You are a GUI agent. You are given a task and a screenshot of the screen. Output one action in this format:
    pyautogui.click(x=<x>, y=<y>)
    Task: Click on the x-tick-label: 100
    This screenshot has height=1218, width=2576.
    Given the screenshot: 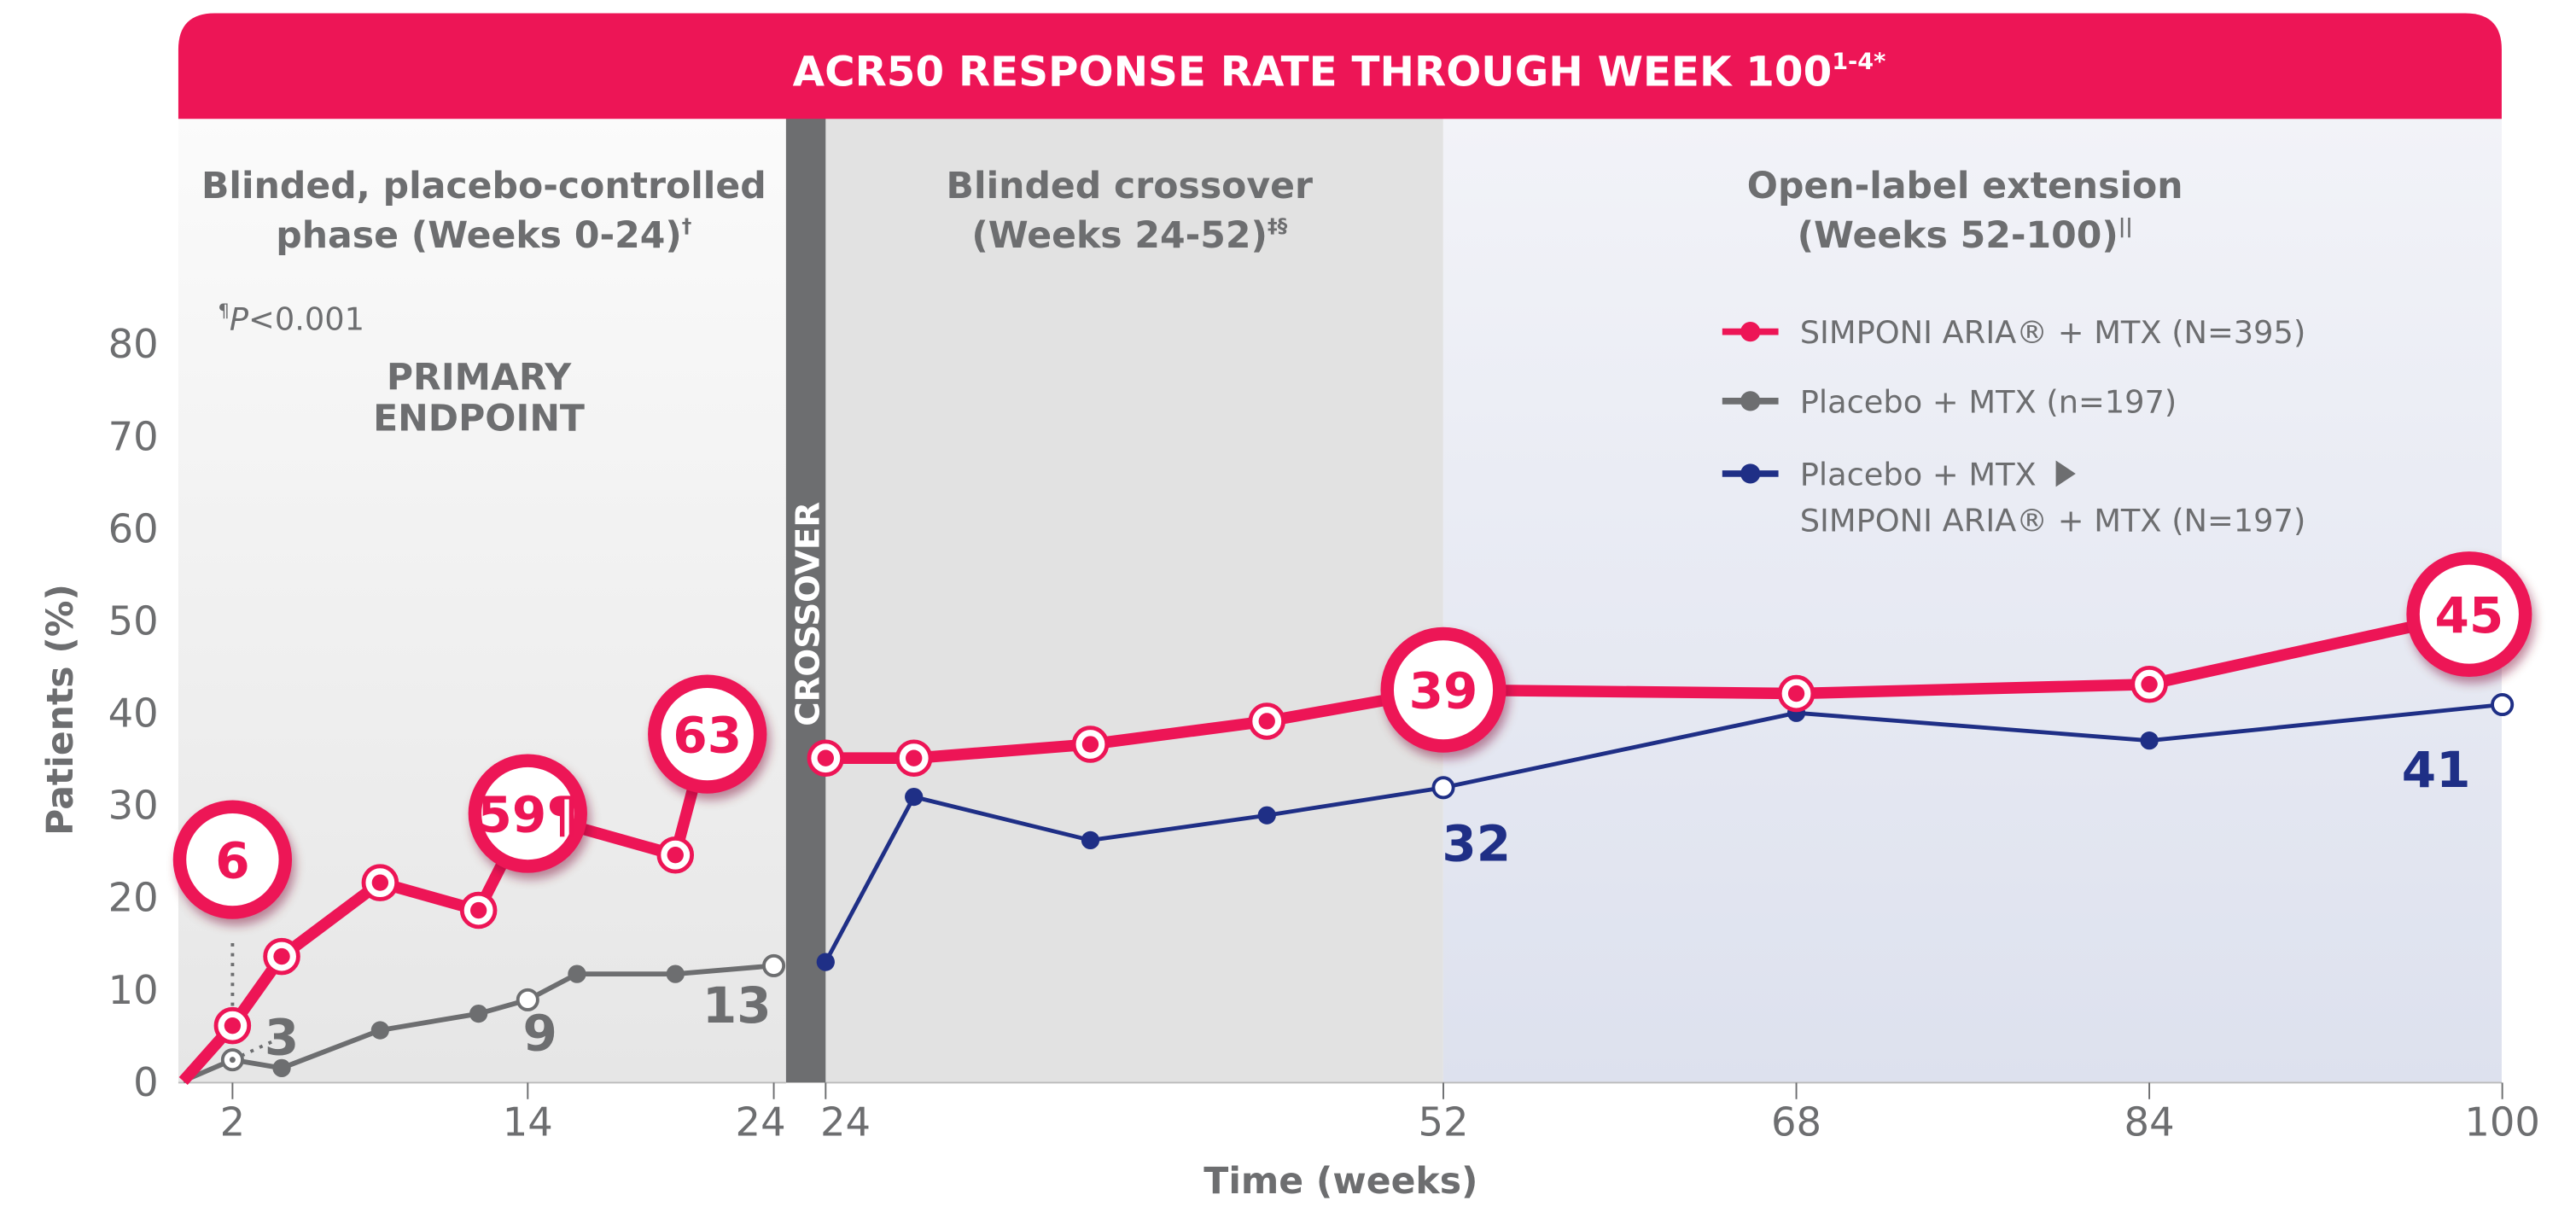 What is the action you would take?
    pyautogui.click(x=2502, y=1122)
    